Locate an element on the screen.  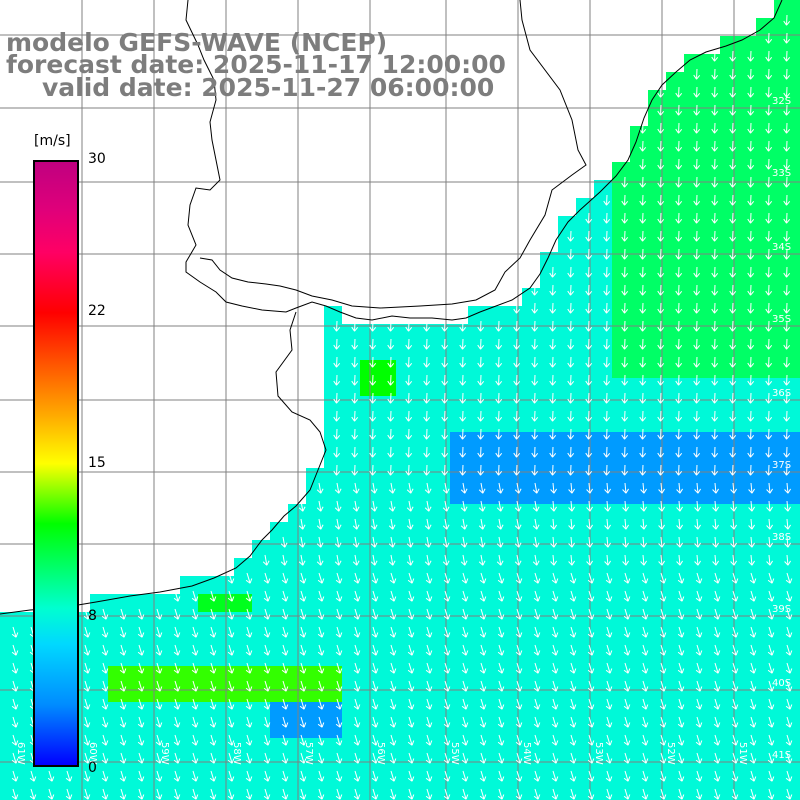
latitude-label: 32S is located at coordinates (781, 101).